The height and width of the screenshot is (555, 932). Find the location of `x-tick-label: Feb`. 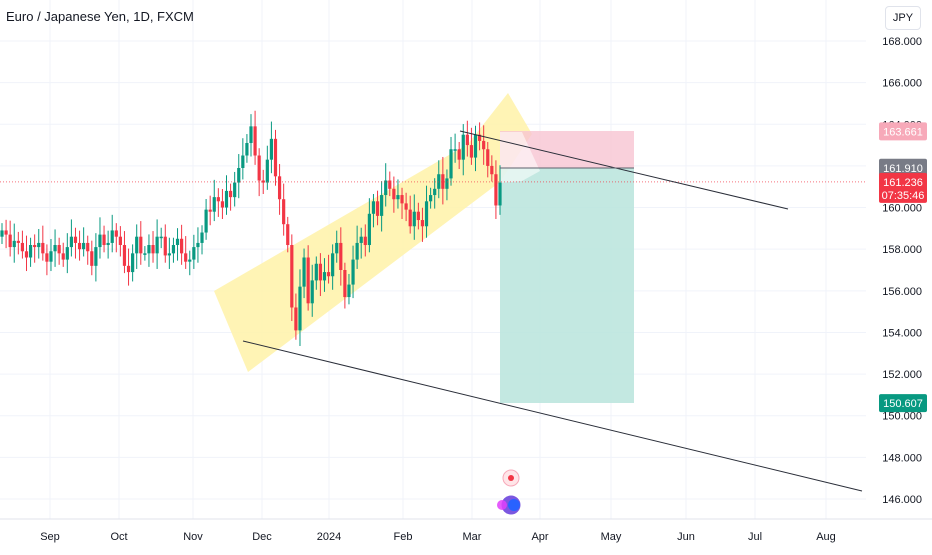

x-tick-label: Feb is located at coordinates (403, 537).